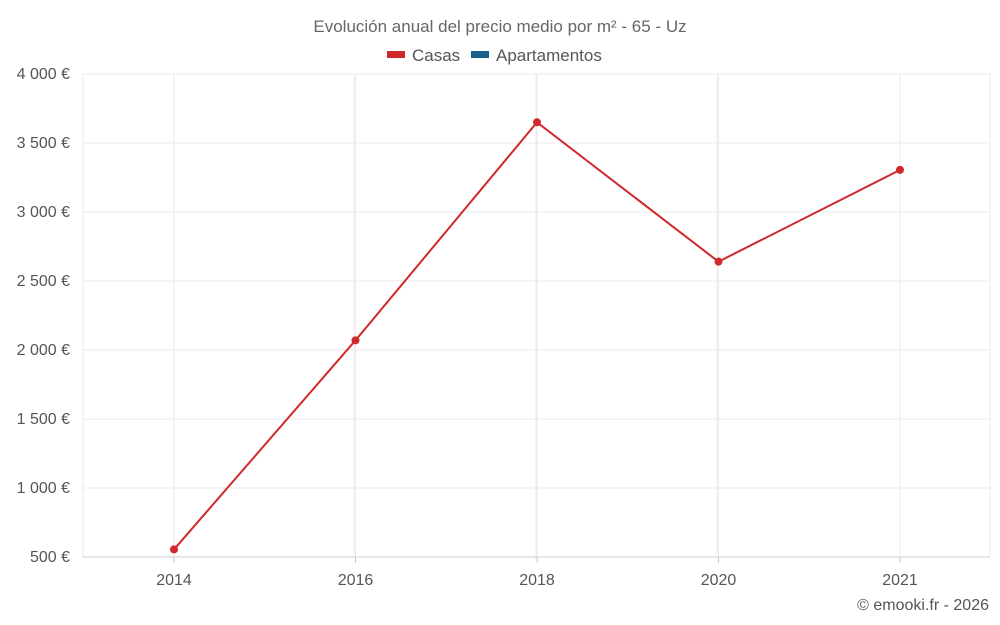 The width and height of the screenshot is (1000, 625). Describe the element at coordinates (494, 55) in the screenshot. I see `legend: Casas Apartamentos` at that location.